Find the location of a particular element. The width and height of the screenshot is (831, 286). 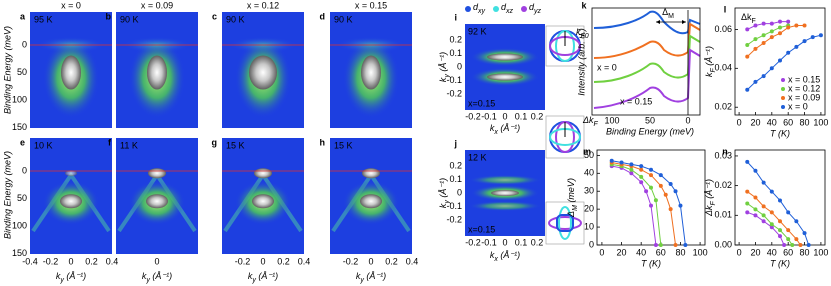

x-tick-label: 40 is located at coordinates (772, 252).